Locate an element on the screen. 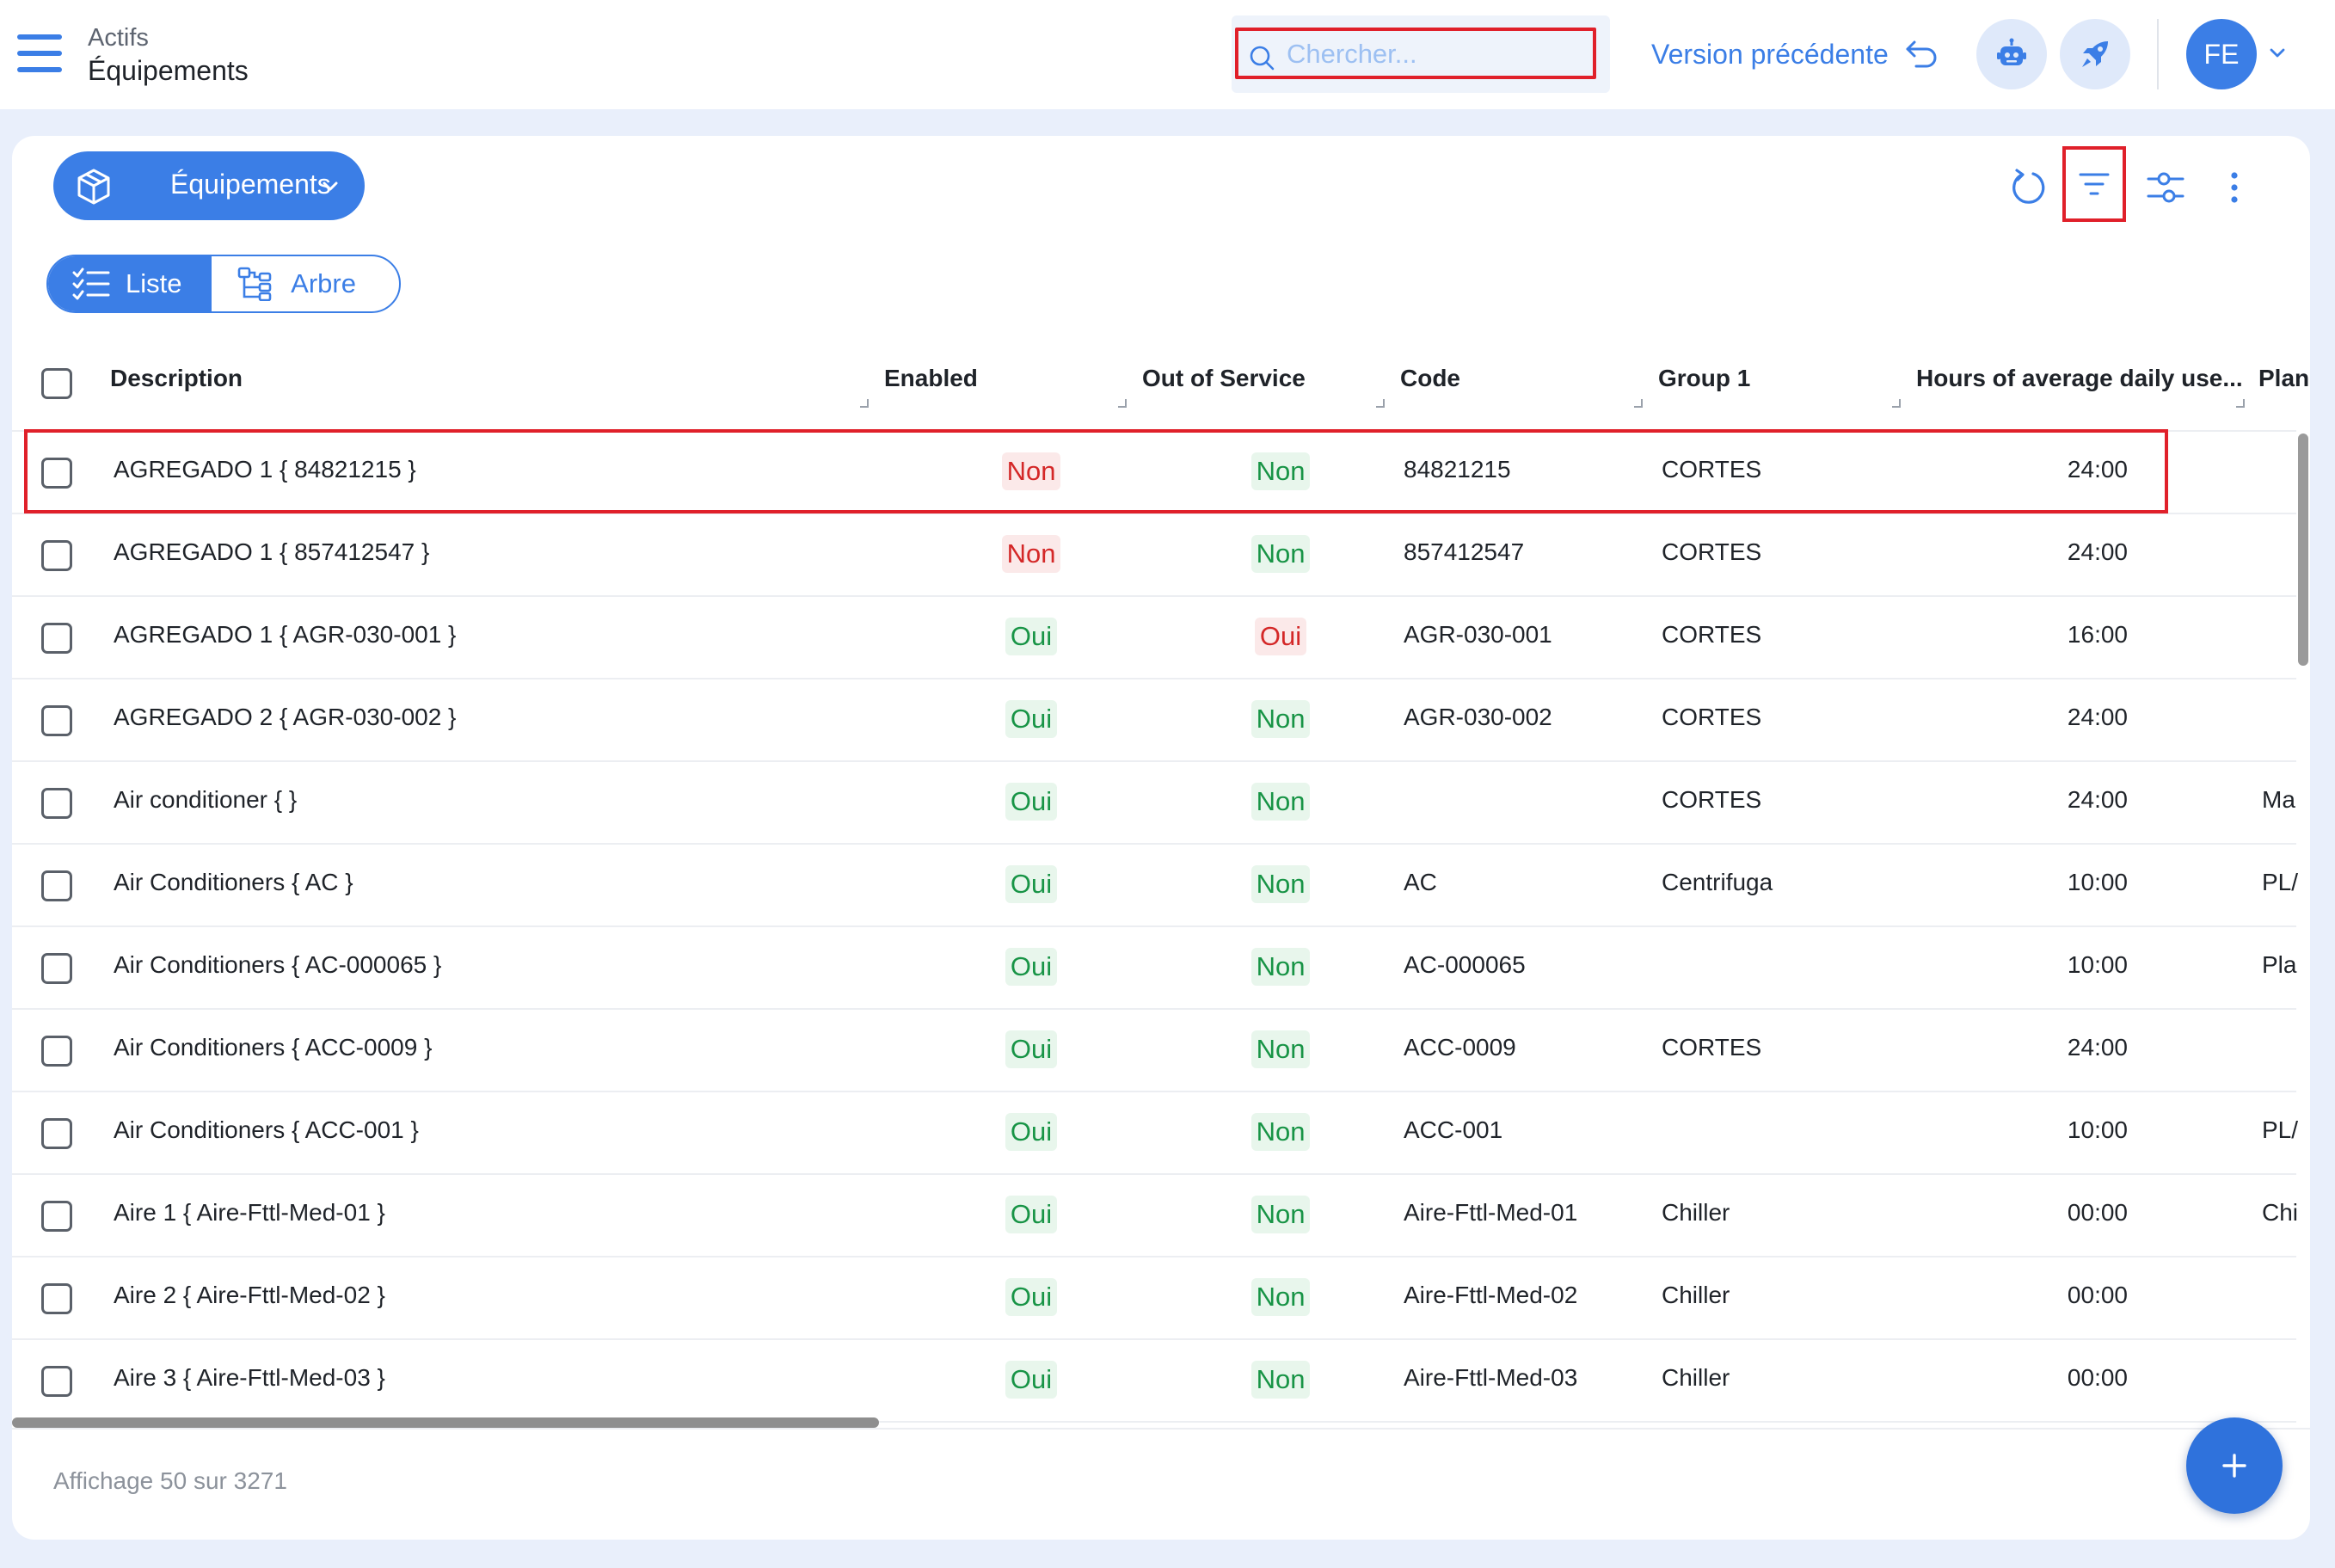  view-list-button: Liste is located at coordinates (130, 283).